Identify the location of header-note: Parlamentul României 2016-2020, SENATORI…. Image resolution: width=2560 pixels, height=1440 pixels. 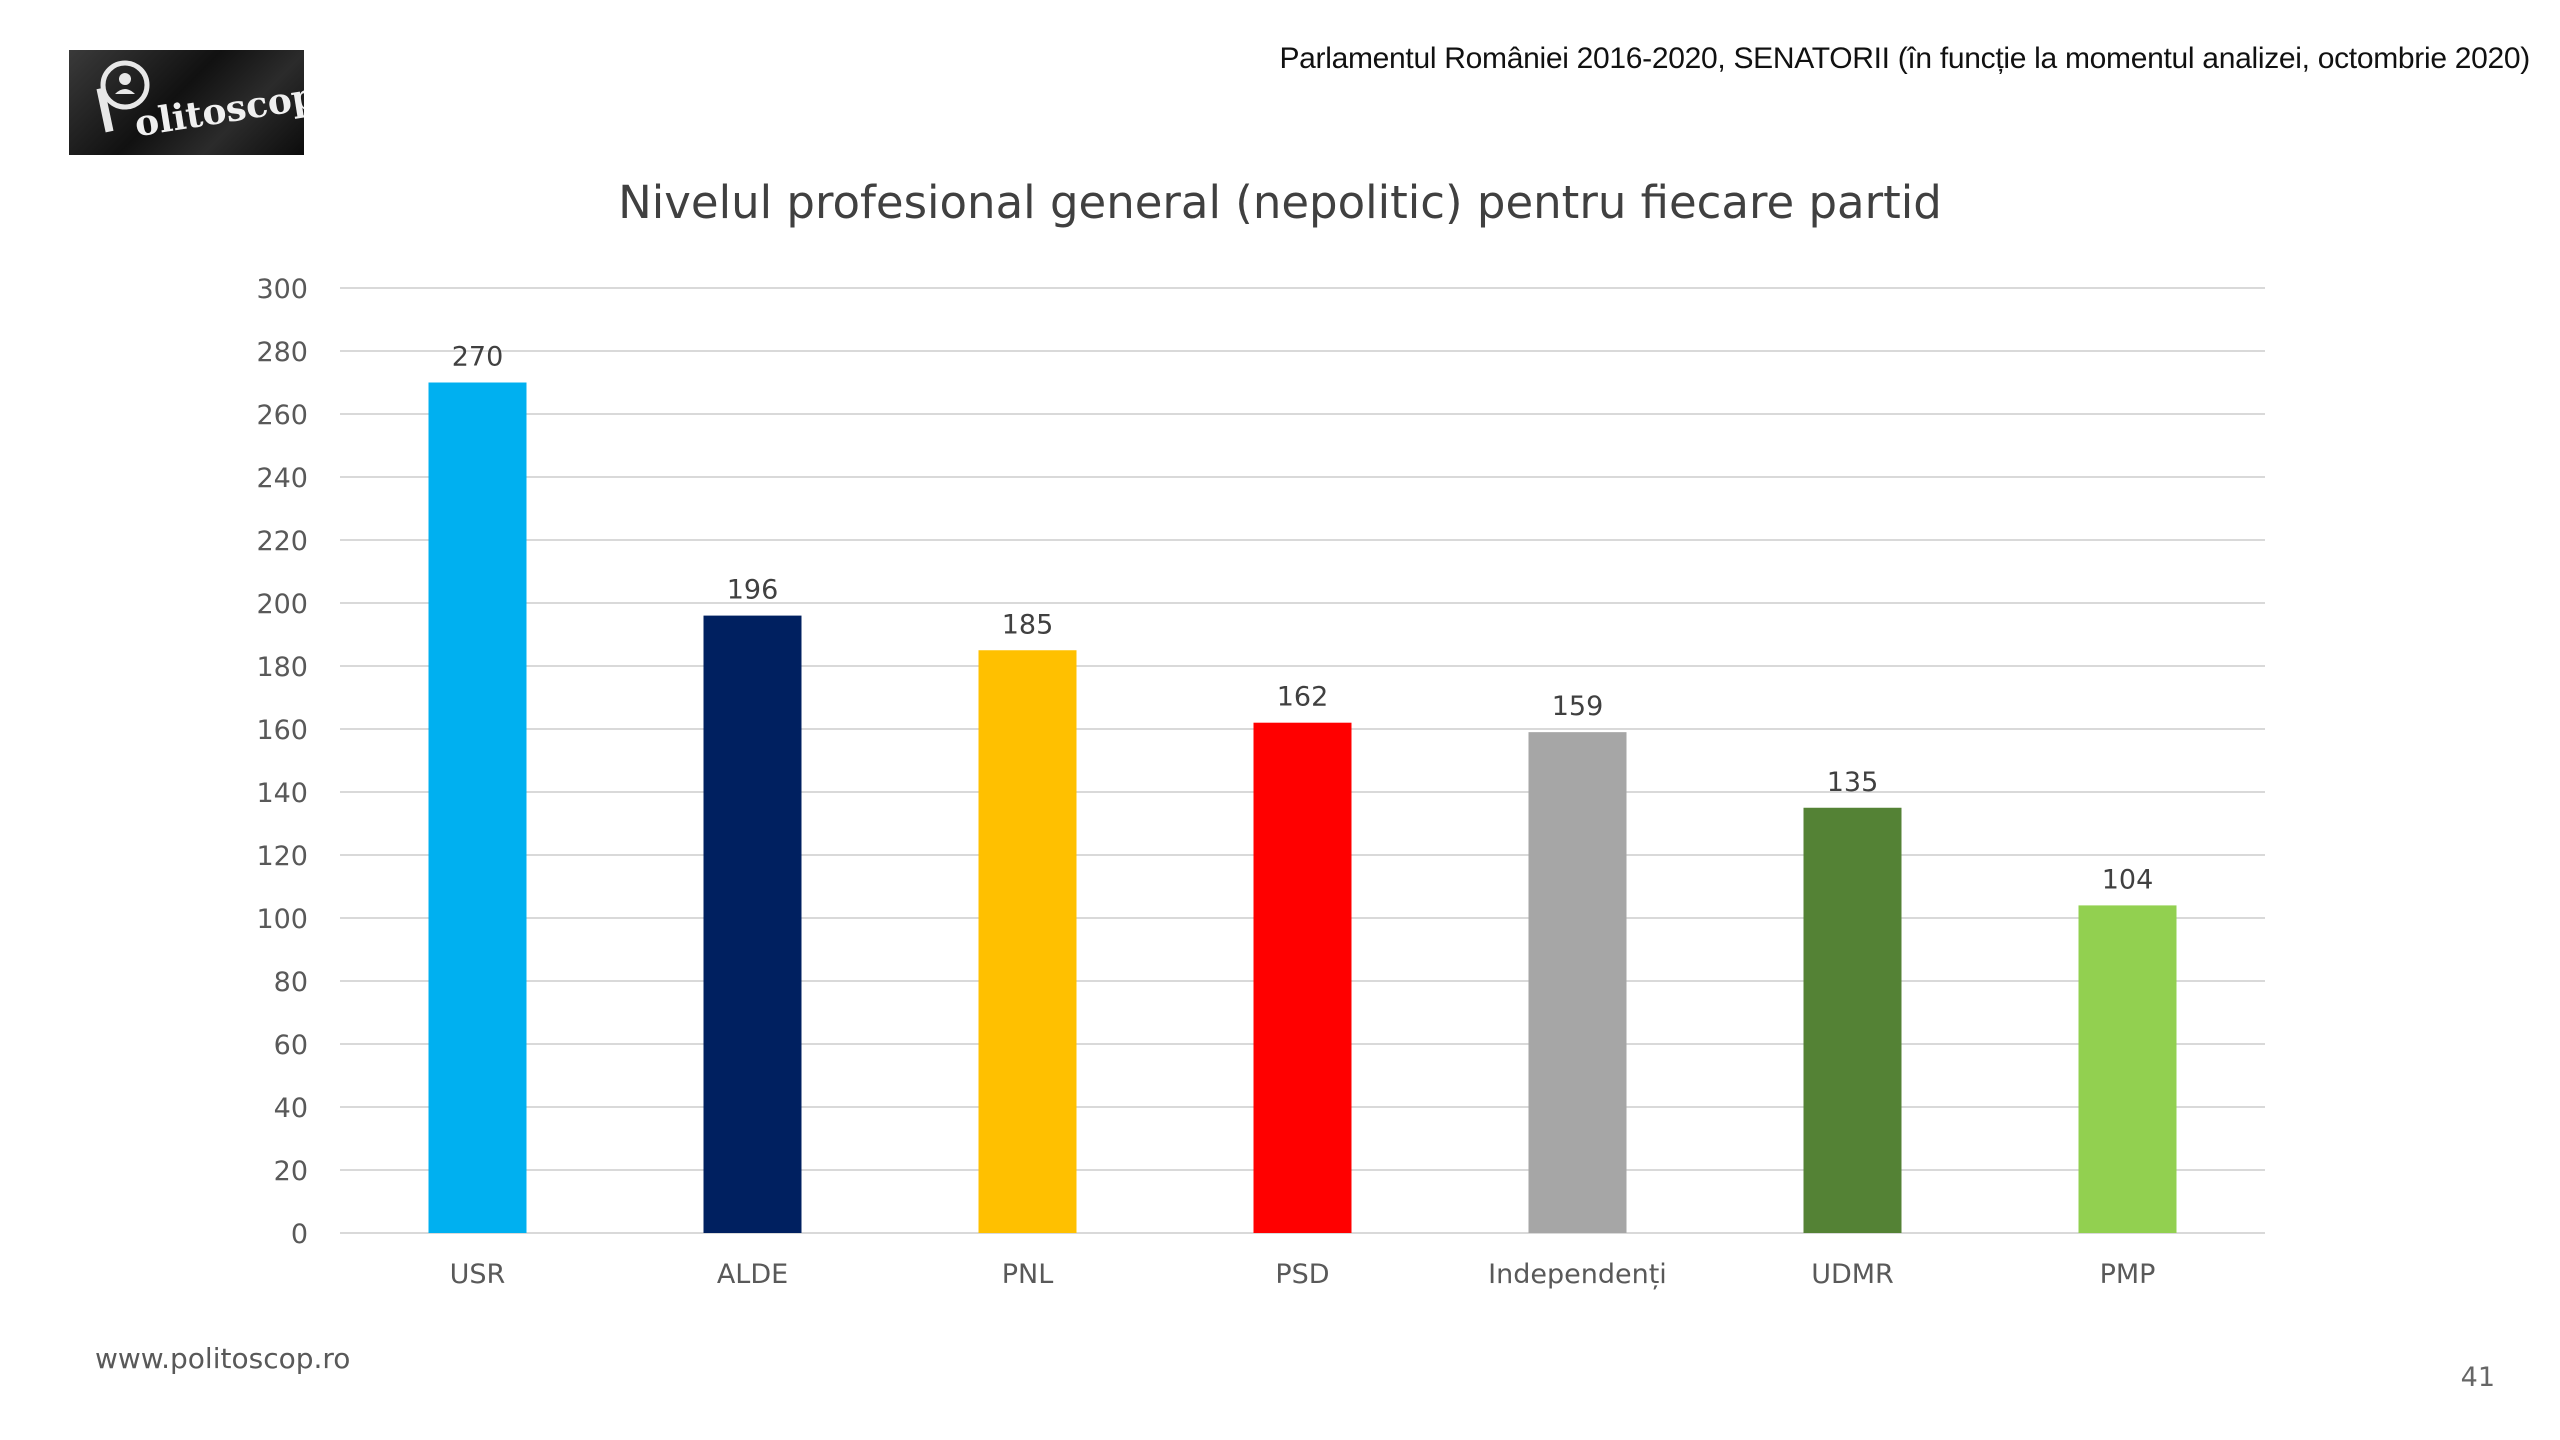
(1904, 58).